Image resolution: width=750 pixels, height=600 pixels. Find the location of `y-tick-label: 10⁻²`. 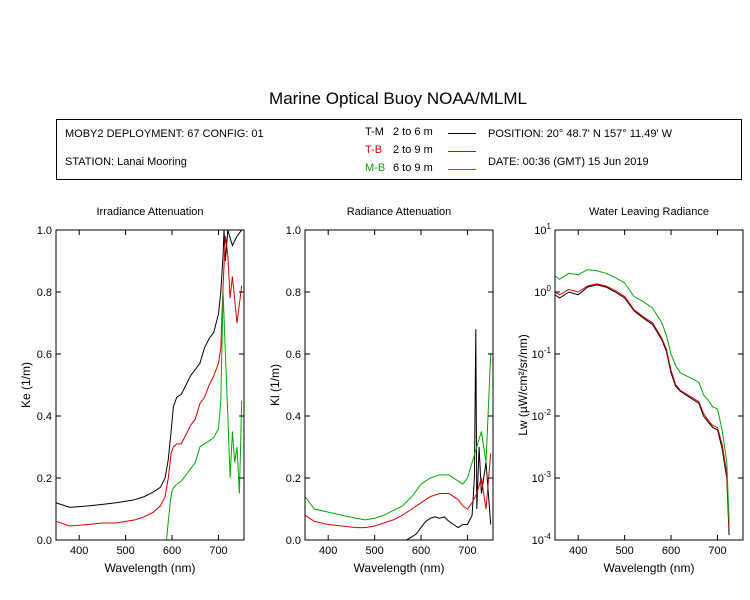

y-tick-label: 10⁻² is located at coordinates (542, 415).